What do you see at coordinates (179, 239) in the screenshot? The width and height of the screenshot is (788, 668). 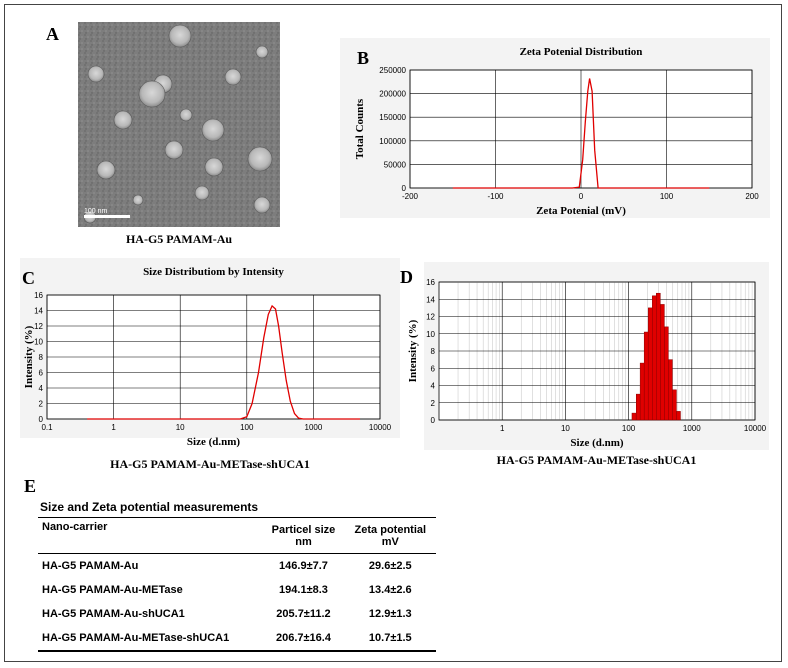 I see `panel-a-caption: HA-G5 PAMAM-Au` at bounding box center [179, 239].